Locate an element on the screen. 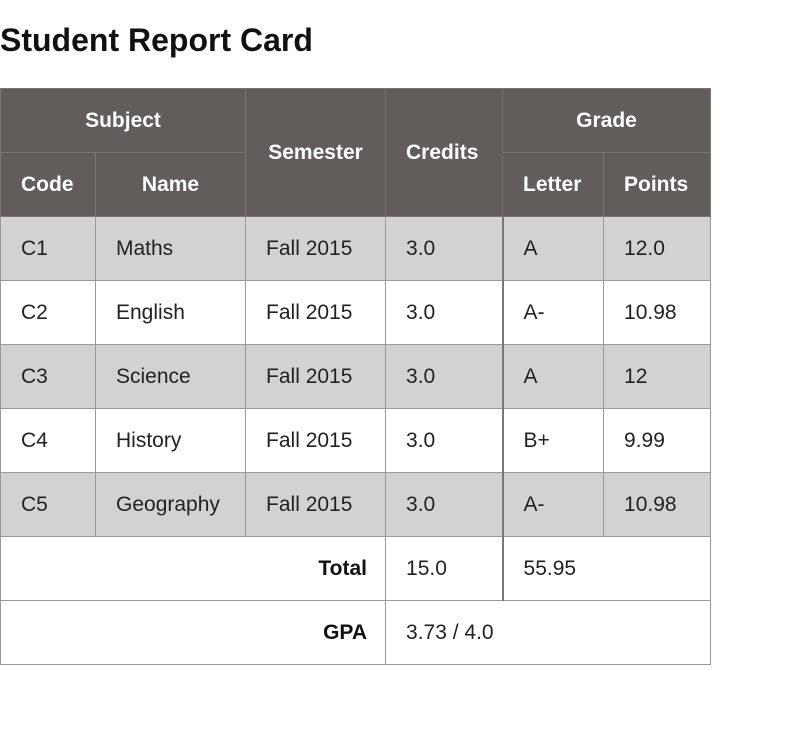 The height and width of the screenshot is (735, 785). points-cell: 12.0 is located at coordinates (657, 248).